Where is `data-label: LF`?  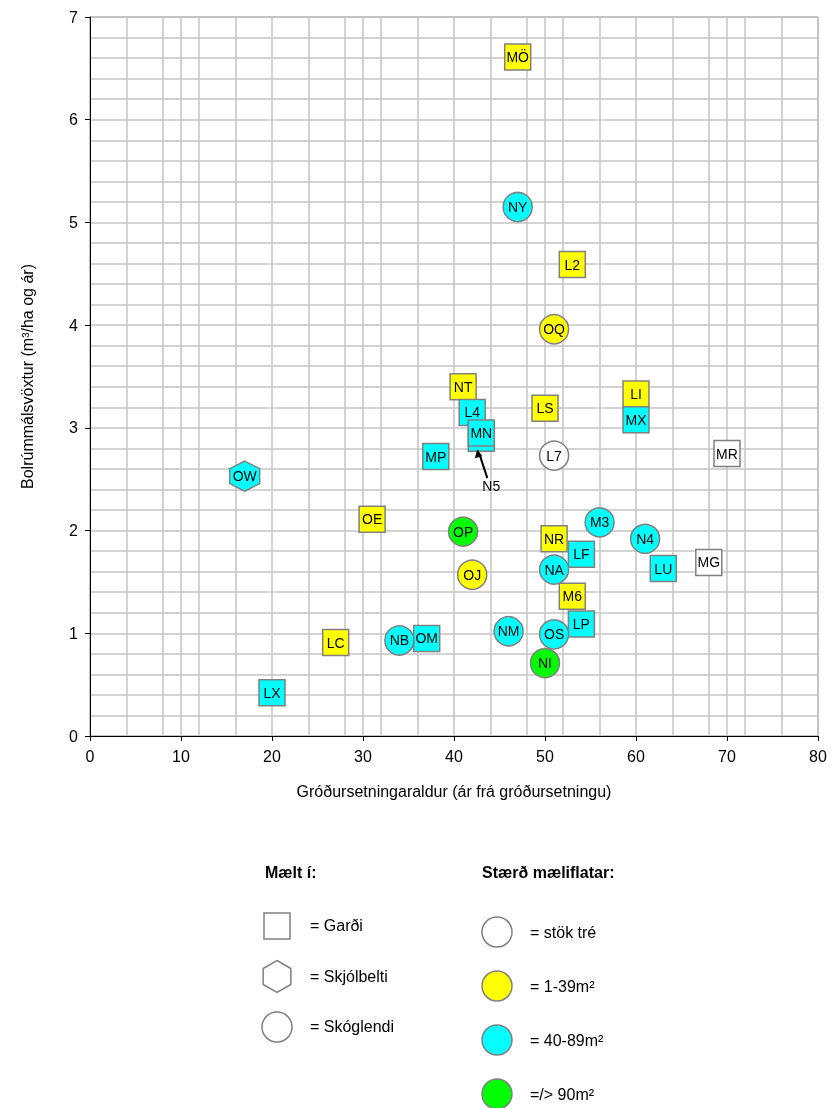 data-label: LF is located at coordinates (581, 554).